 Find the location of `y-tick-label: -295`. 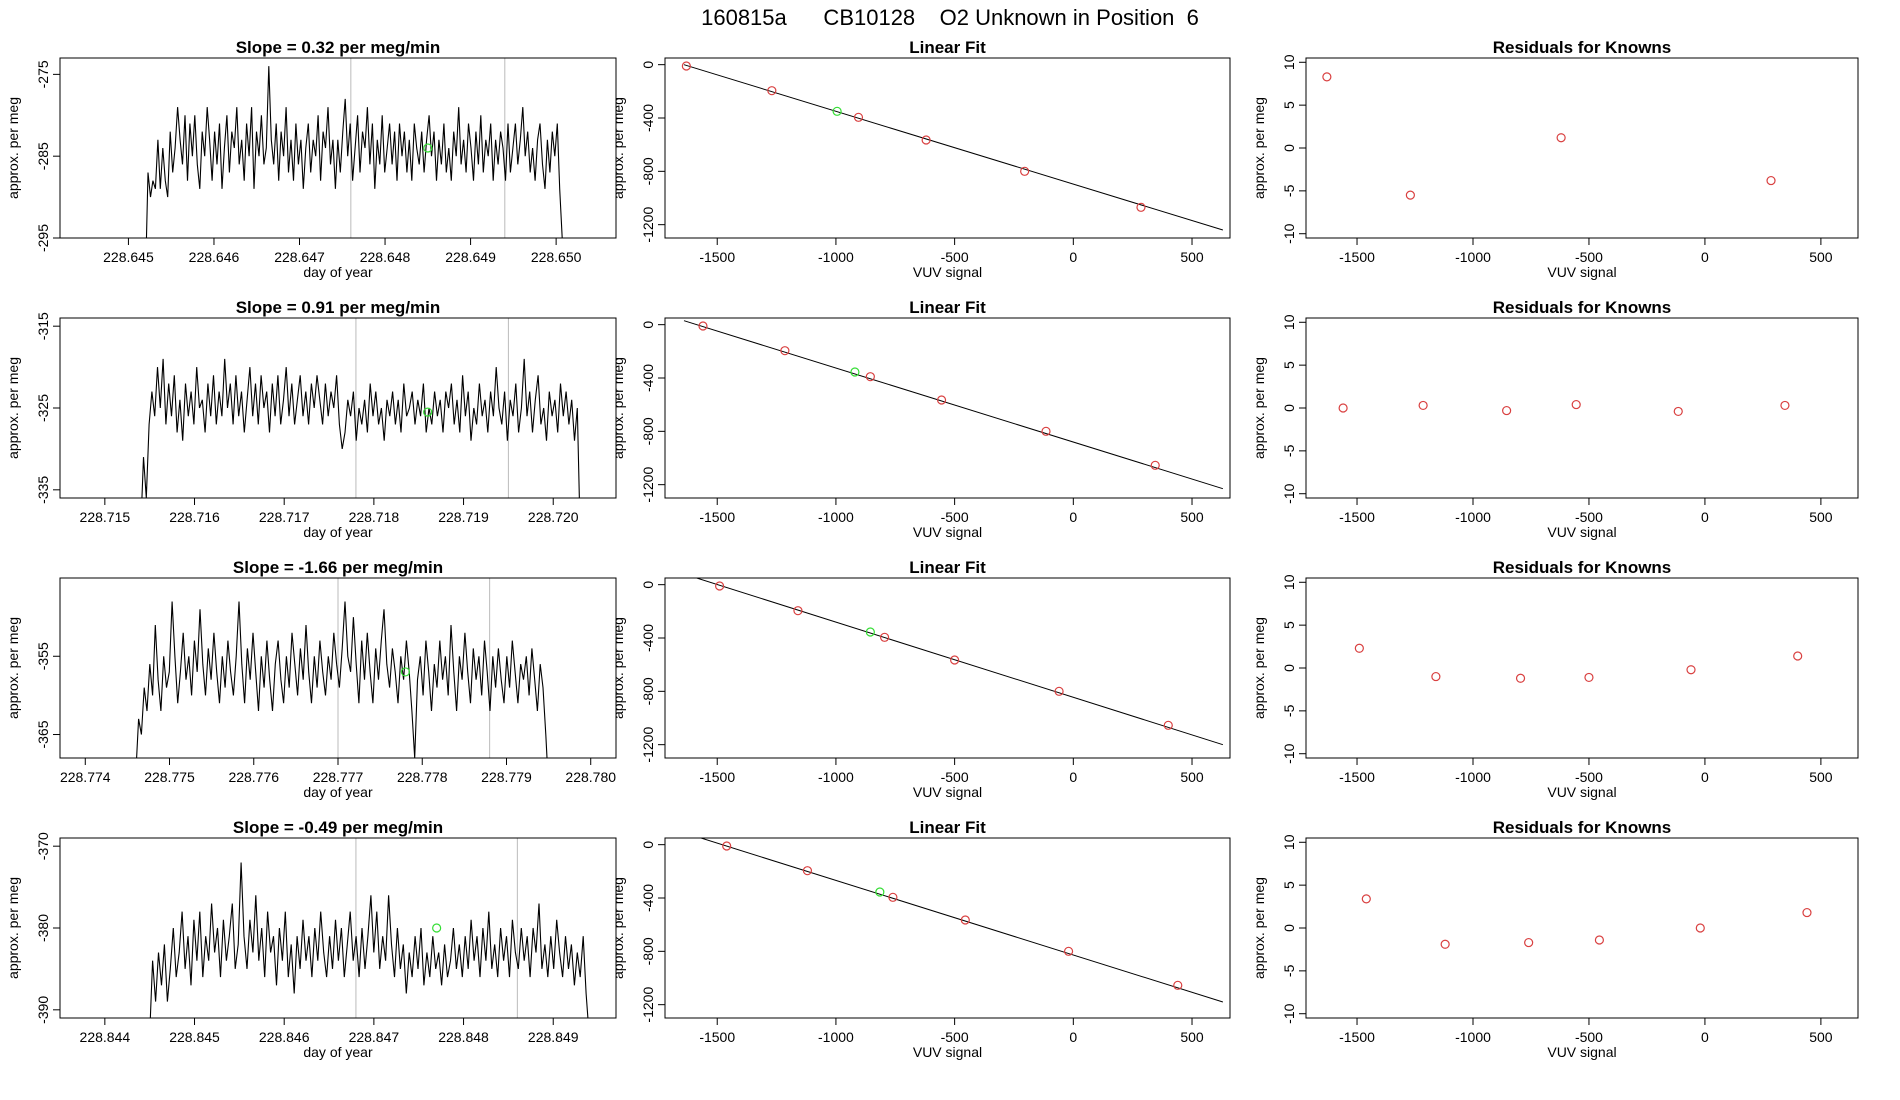

y-tick-label: -295 is located at coordinates (43, 238).